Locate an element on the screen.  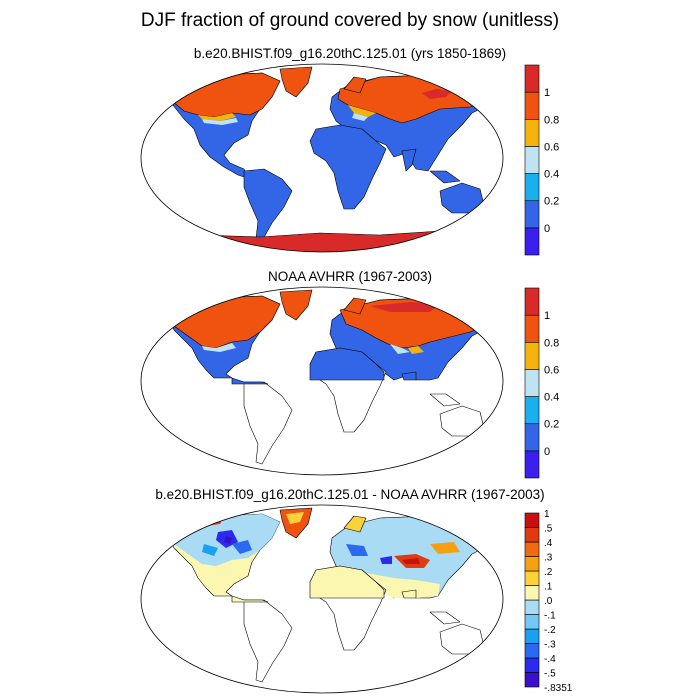
antarctica is located at coordinates (322, 241).